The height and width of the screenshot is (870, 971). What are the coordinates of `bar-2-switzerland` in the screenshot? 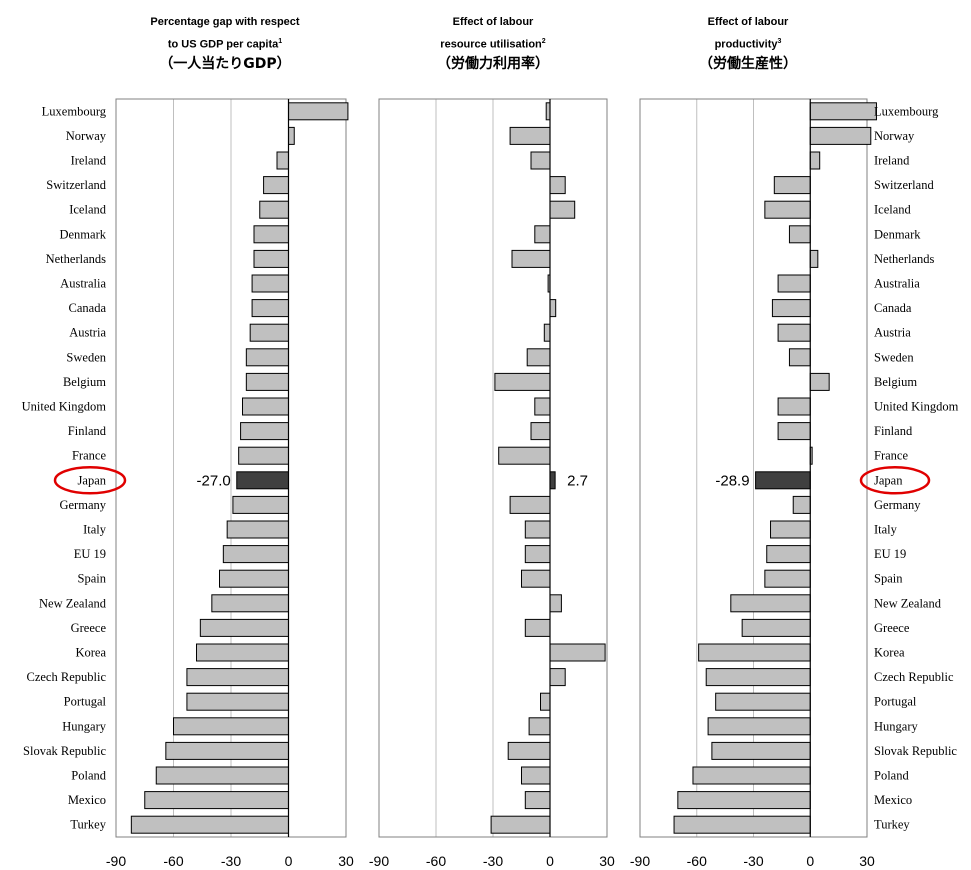 It's located at (557, 185).